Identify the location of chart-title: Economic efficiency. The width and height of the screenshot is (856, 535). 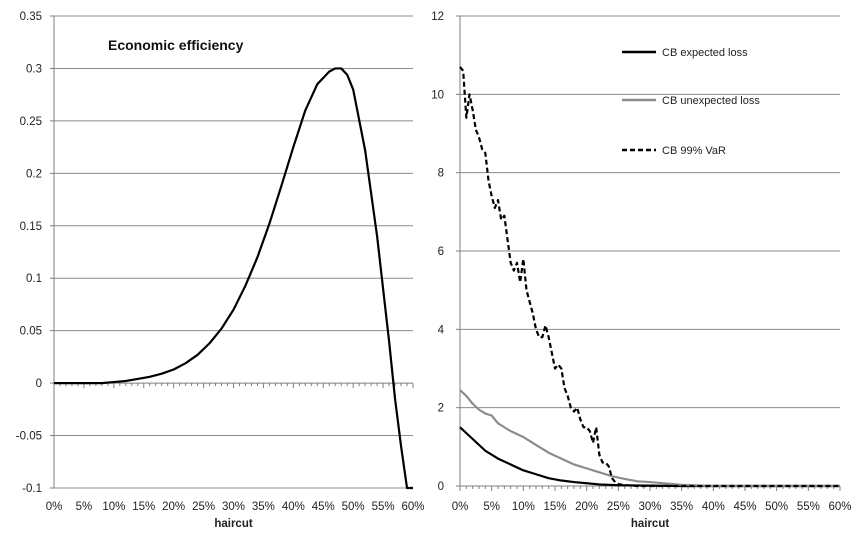
(176, 45).